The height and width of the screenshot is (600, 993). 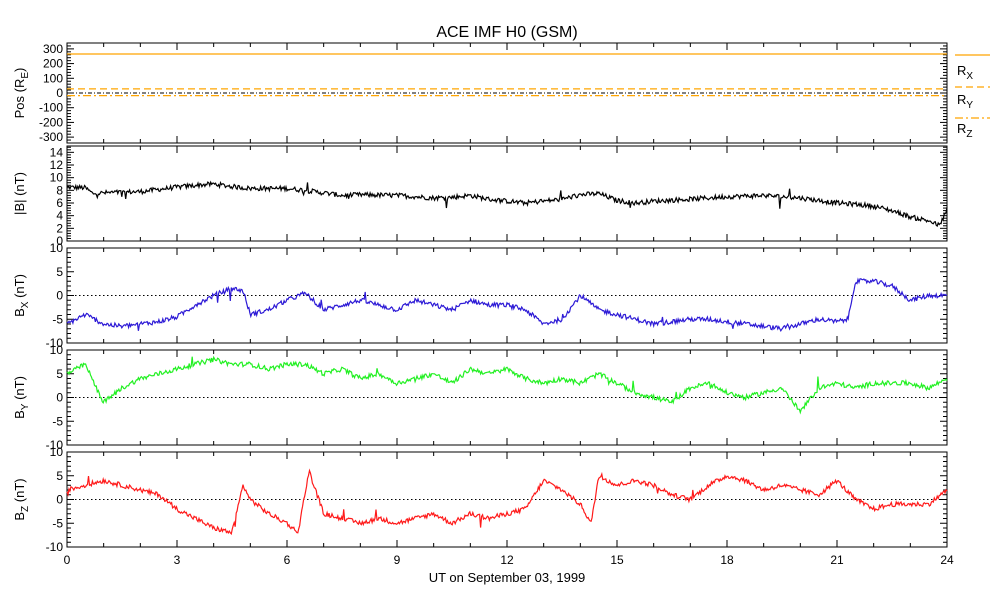 I want to click on x-tick-label: 21, so click(x=837, y=560).